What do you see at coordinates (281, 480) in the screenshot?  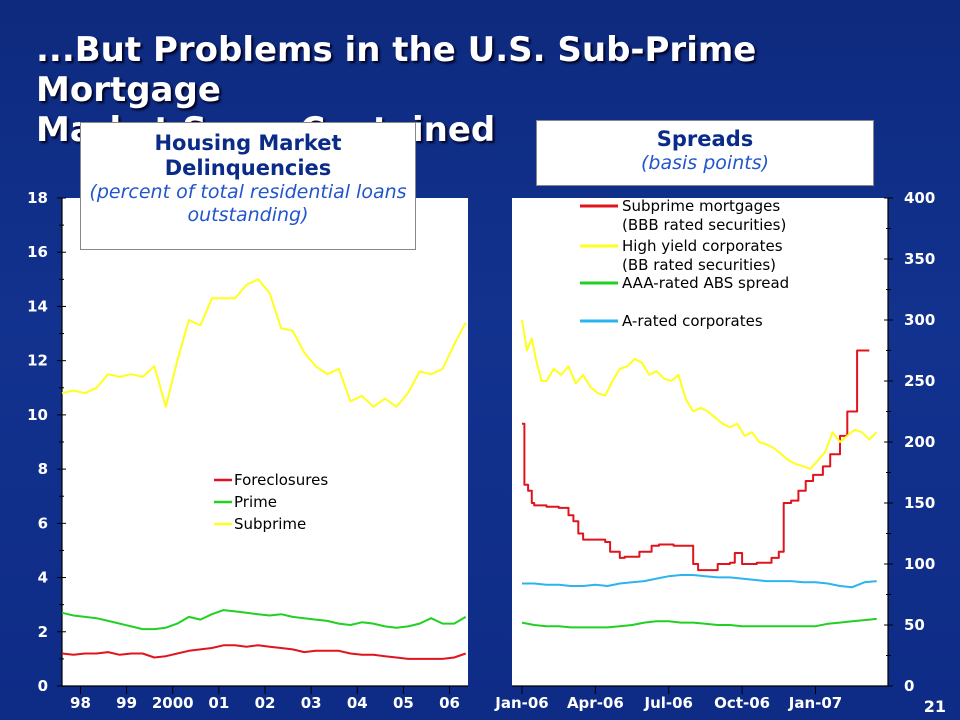 I see `left-legend-label: Foreclosures` at bounding box center [281, 480].